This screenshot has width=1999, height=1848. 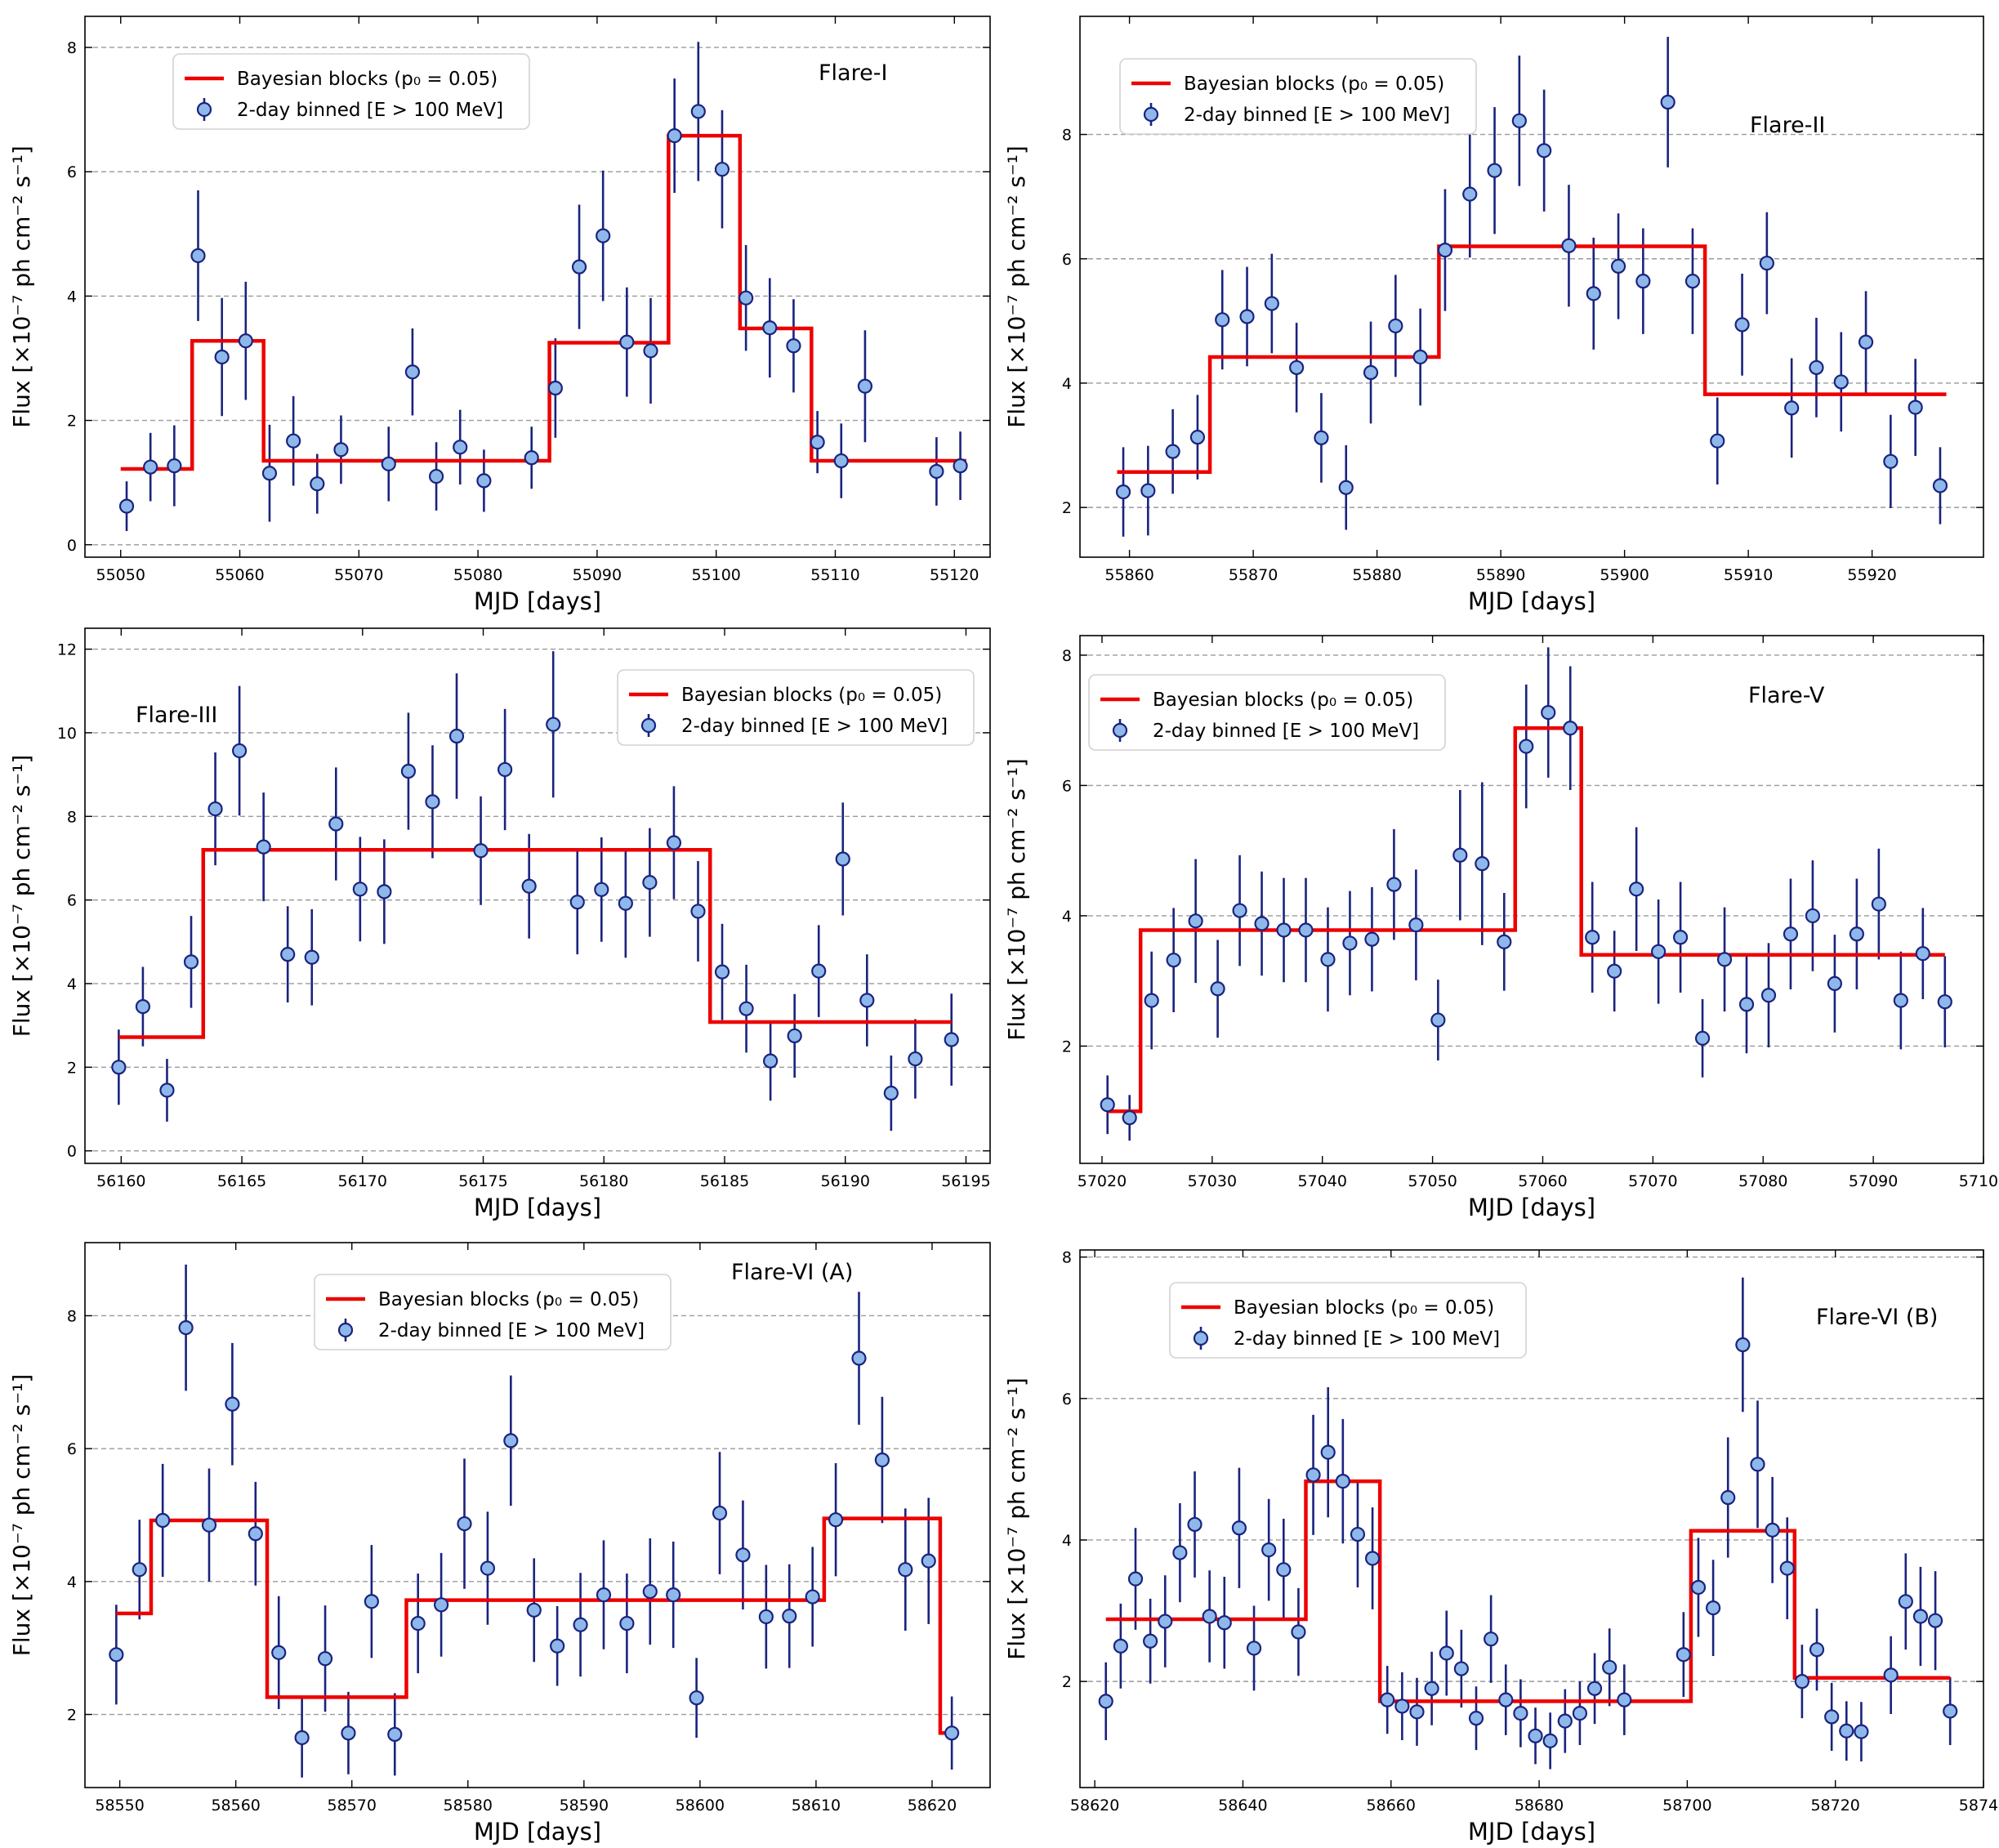 I want to click on x-tick-label: 55890, so click(x=1501, y=575).